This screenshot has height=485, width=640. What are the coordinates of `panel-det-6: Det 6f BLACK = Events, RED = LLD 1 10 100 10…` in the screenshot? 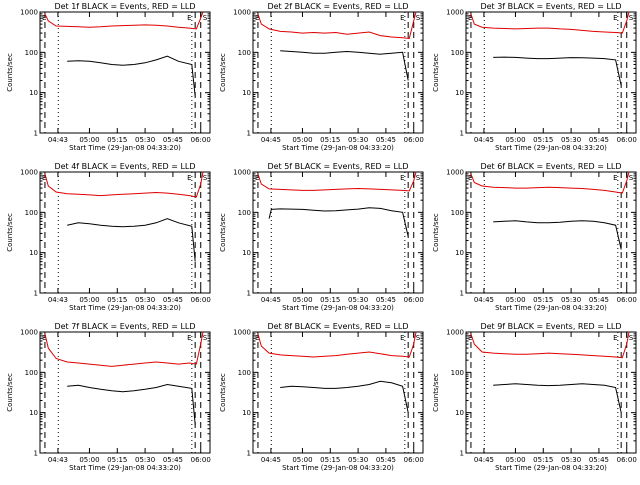 It's located at (534, 237).